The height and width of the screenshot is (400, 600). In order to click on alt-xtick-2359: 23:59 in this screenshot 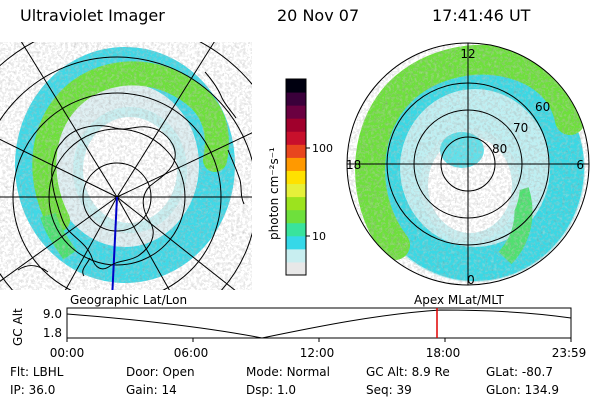, I will do `click(569, 353)`.